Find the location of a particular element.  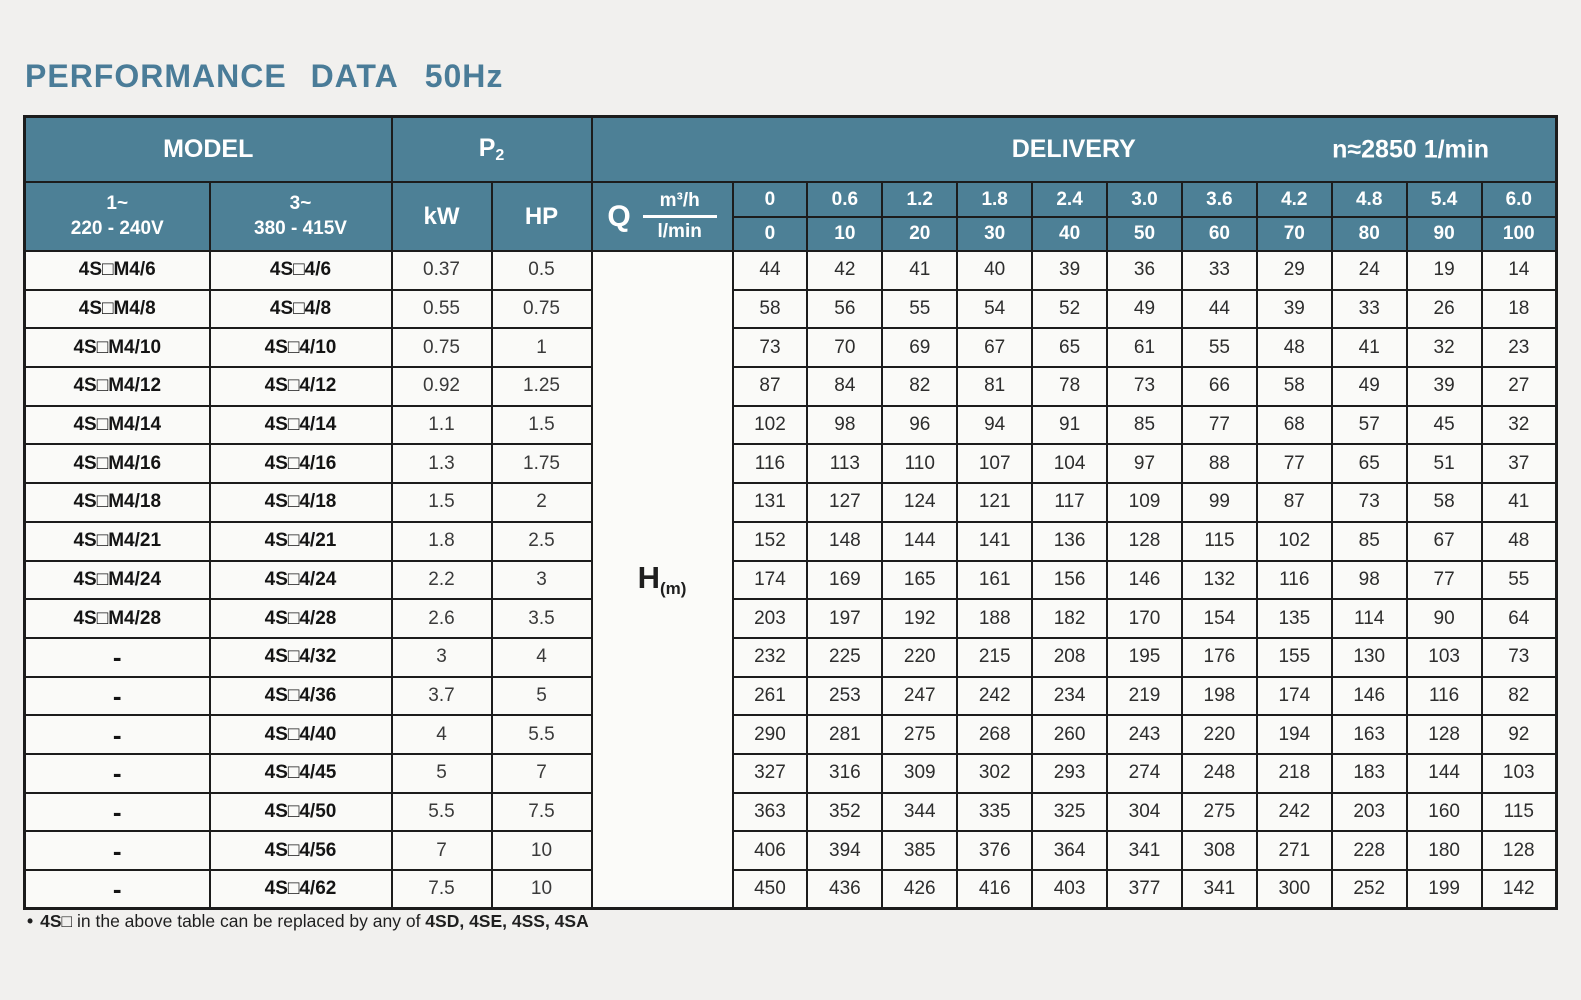

title-frequency: 50Hz is located at coordinates (464, 76).